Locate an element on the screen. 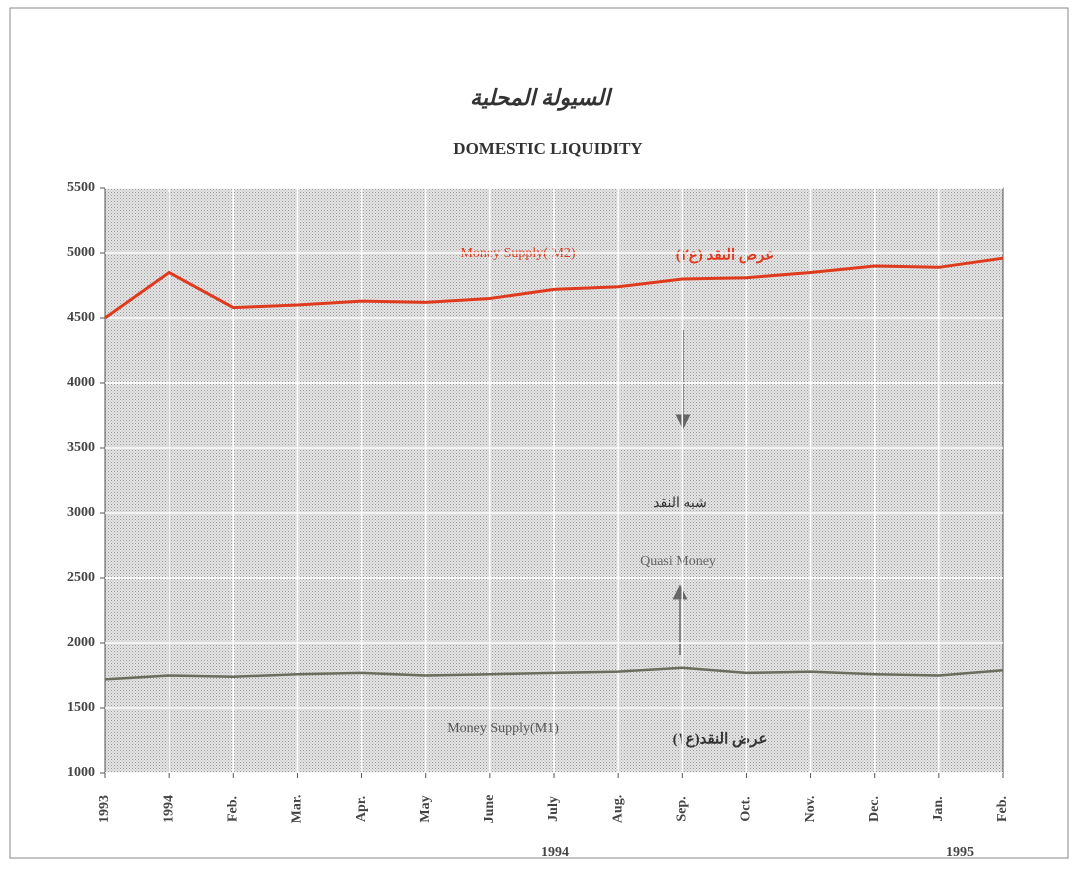  y-tick-label: 3500 is located at coordinates (81, 447).